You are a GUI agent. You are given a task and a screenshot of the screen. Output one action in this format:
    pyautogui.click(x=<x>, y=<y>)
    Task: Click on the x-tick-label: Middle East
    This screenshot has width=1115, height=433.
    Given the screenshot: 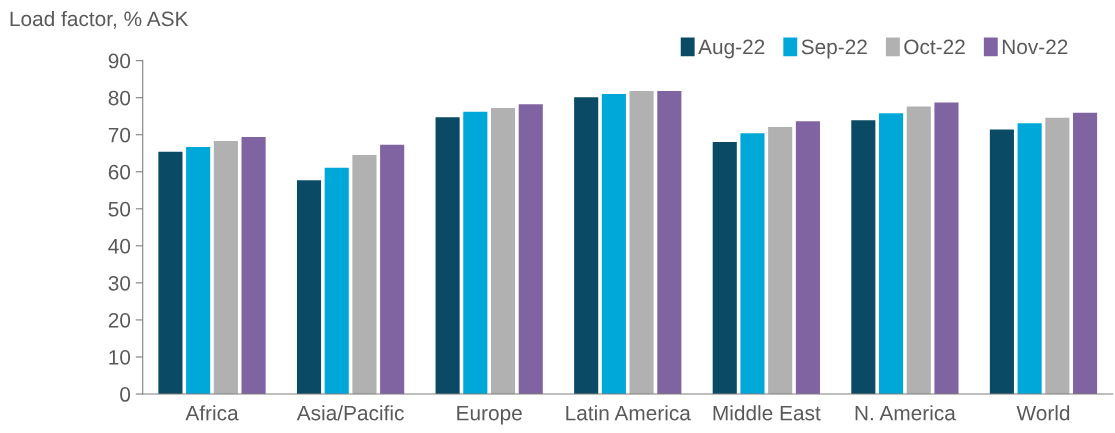 What is the action you would take?
    pyautogui.click(x=767, y=413)
    